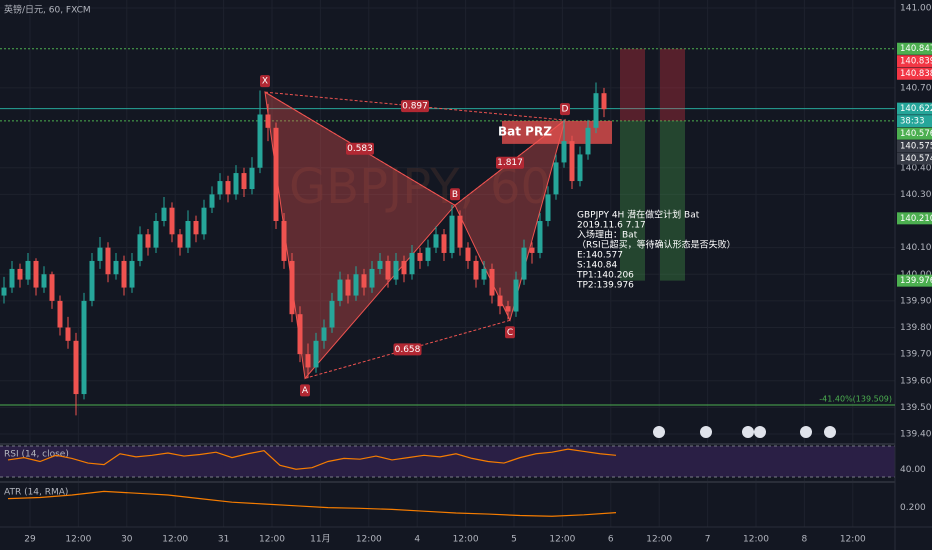 This screenshot has width=932, height=550. I want to click on atr-line, so click(312, 503).